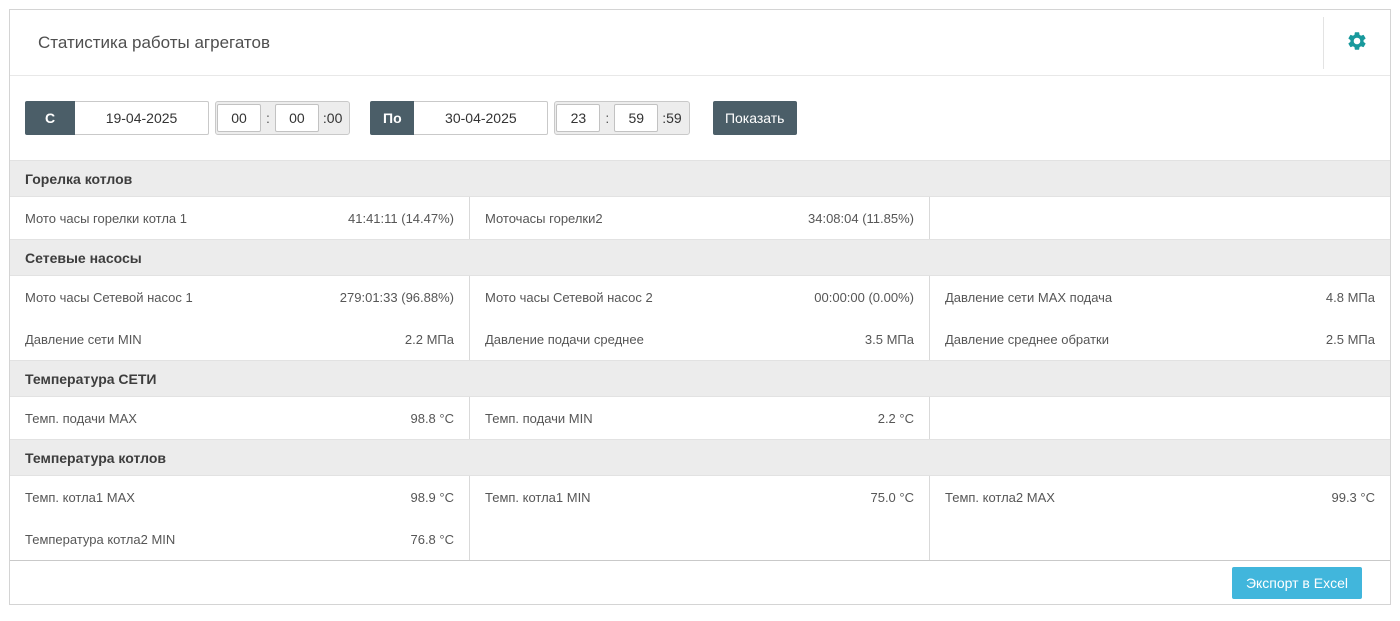 This screenshot has width=1400, height=621. I want to click on stat-label: Температура котла2 MIN, so click(100, 539).